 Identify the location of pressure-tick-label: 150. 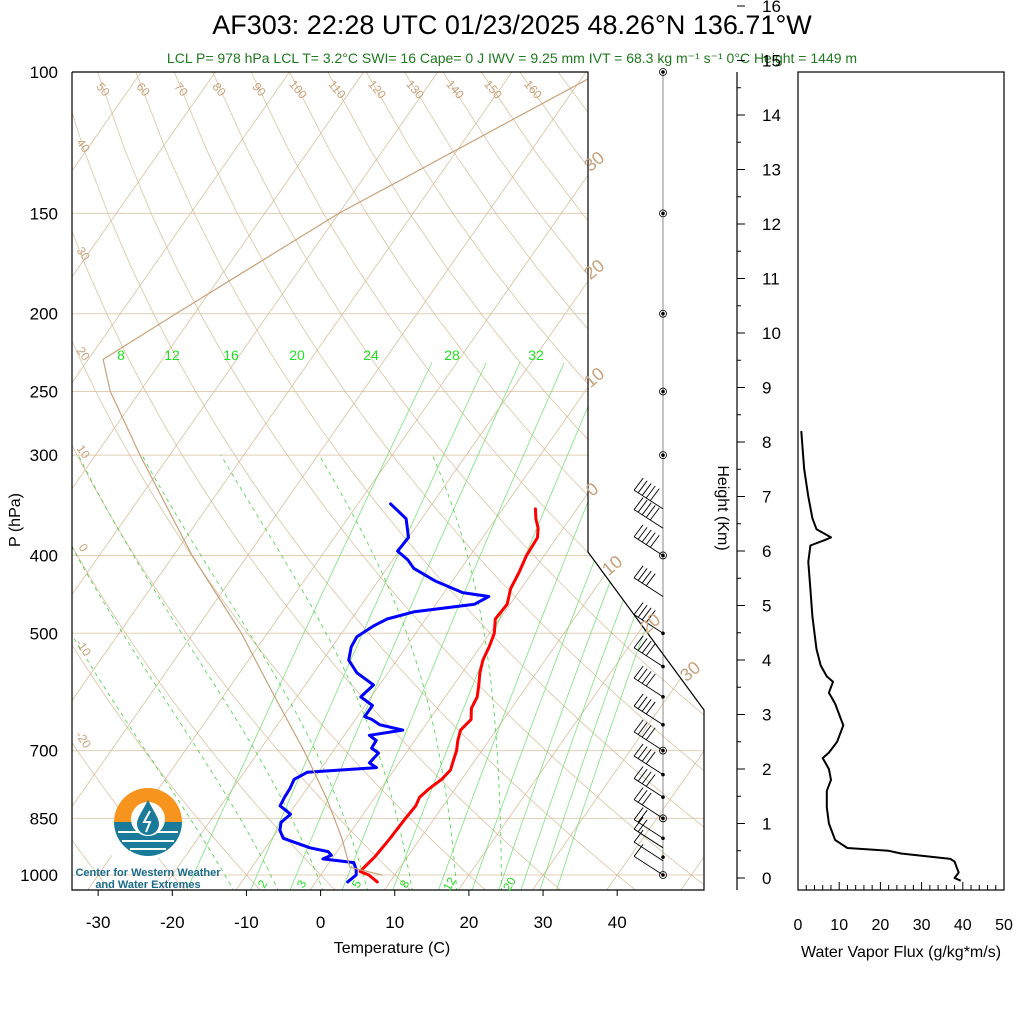
(44, 213).